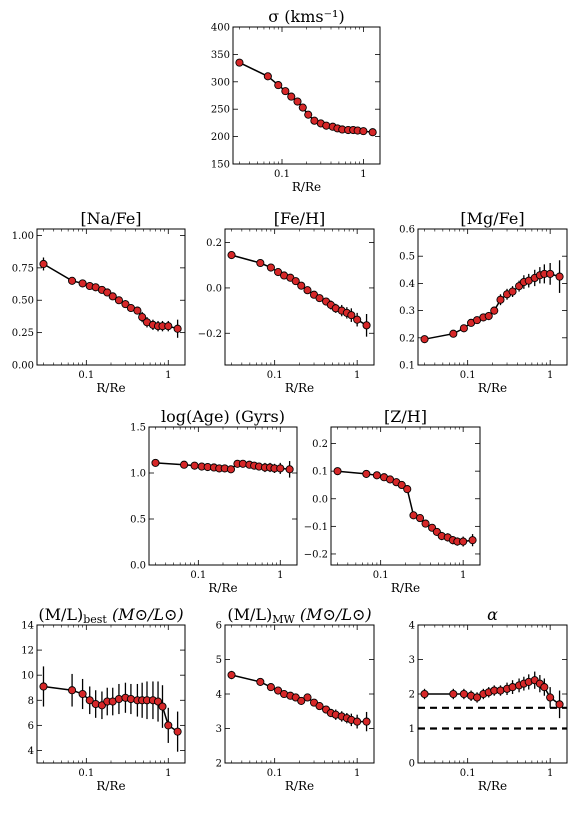 The height and width of the screenshot is (824, 581). What do you see at coordinates (31, 701) in the screenshot?
I see `y-tick-label: 8` at bounding box center [31, 701].